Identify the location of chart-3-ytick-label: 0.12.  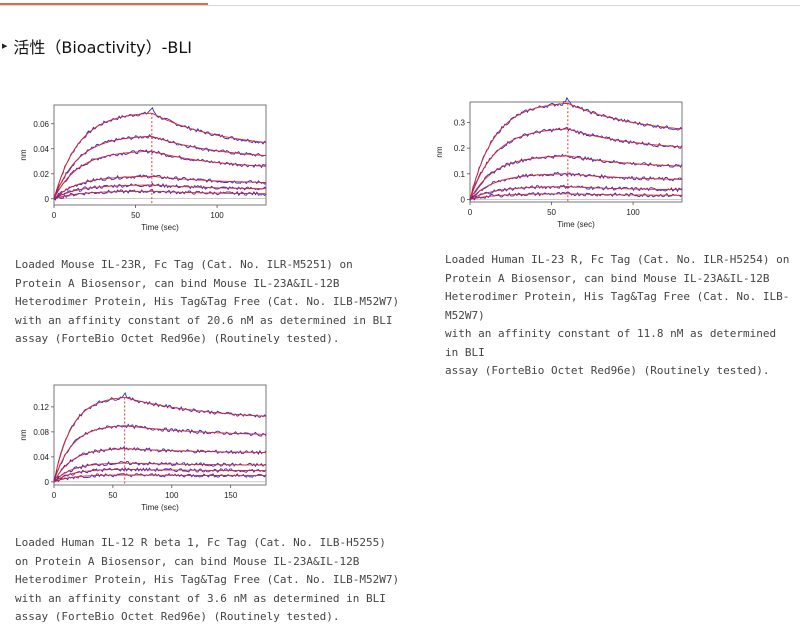
(41, 407).